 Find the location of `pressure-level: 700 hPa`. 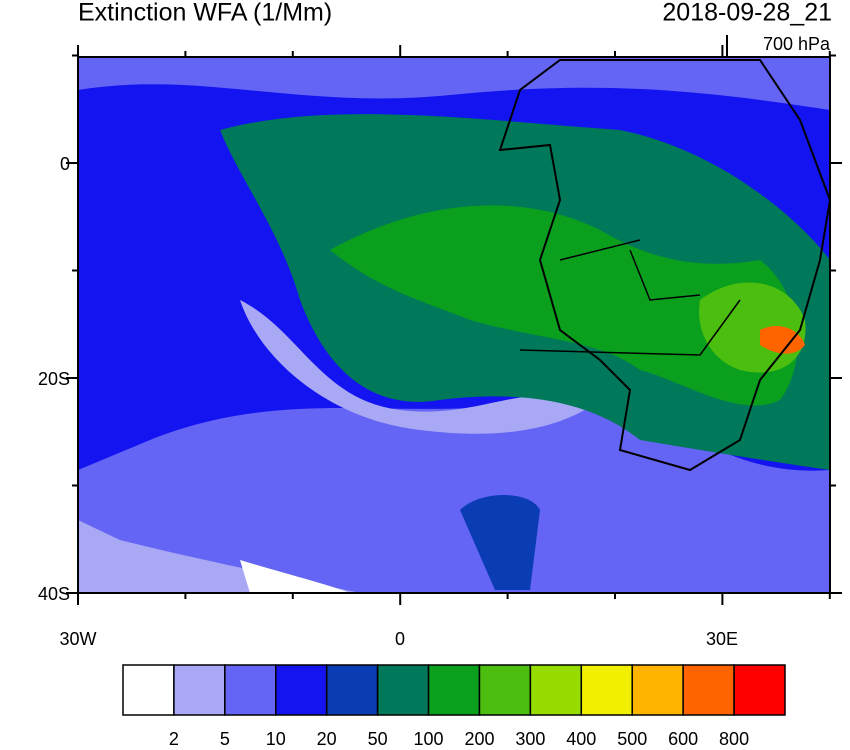

pressure-level: 700 hPa is located at coordinates (797, 44).